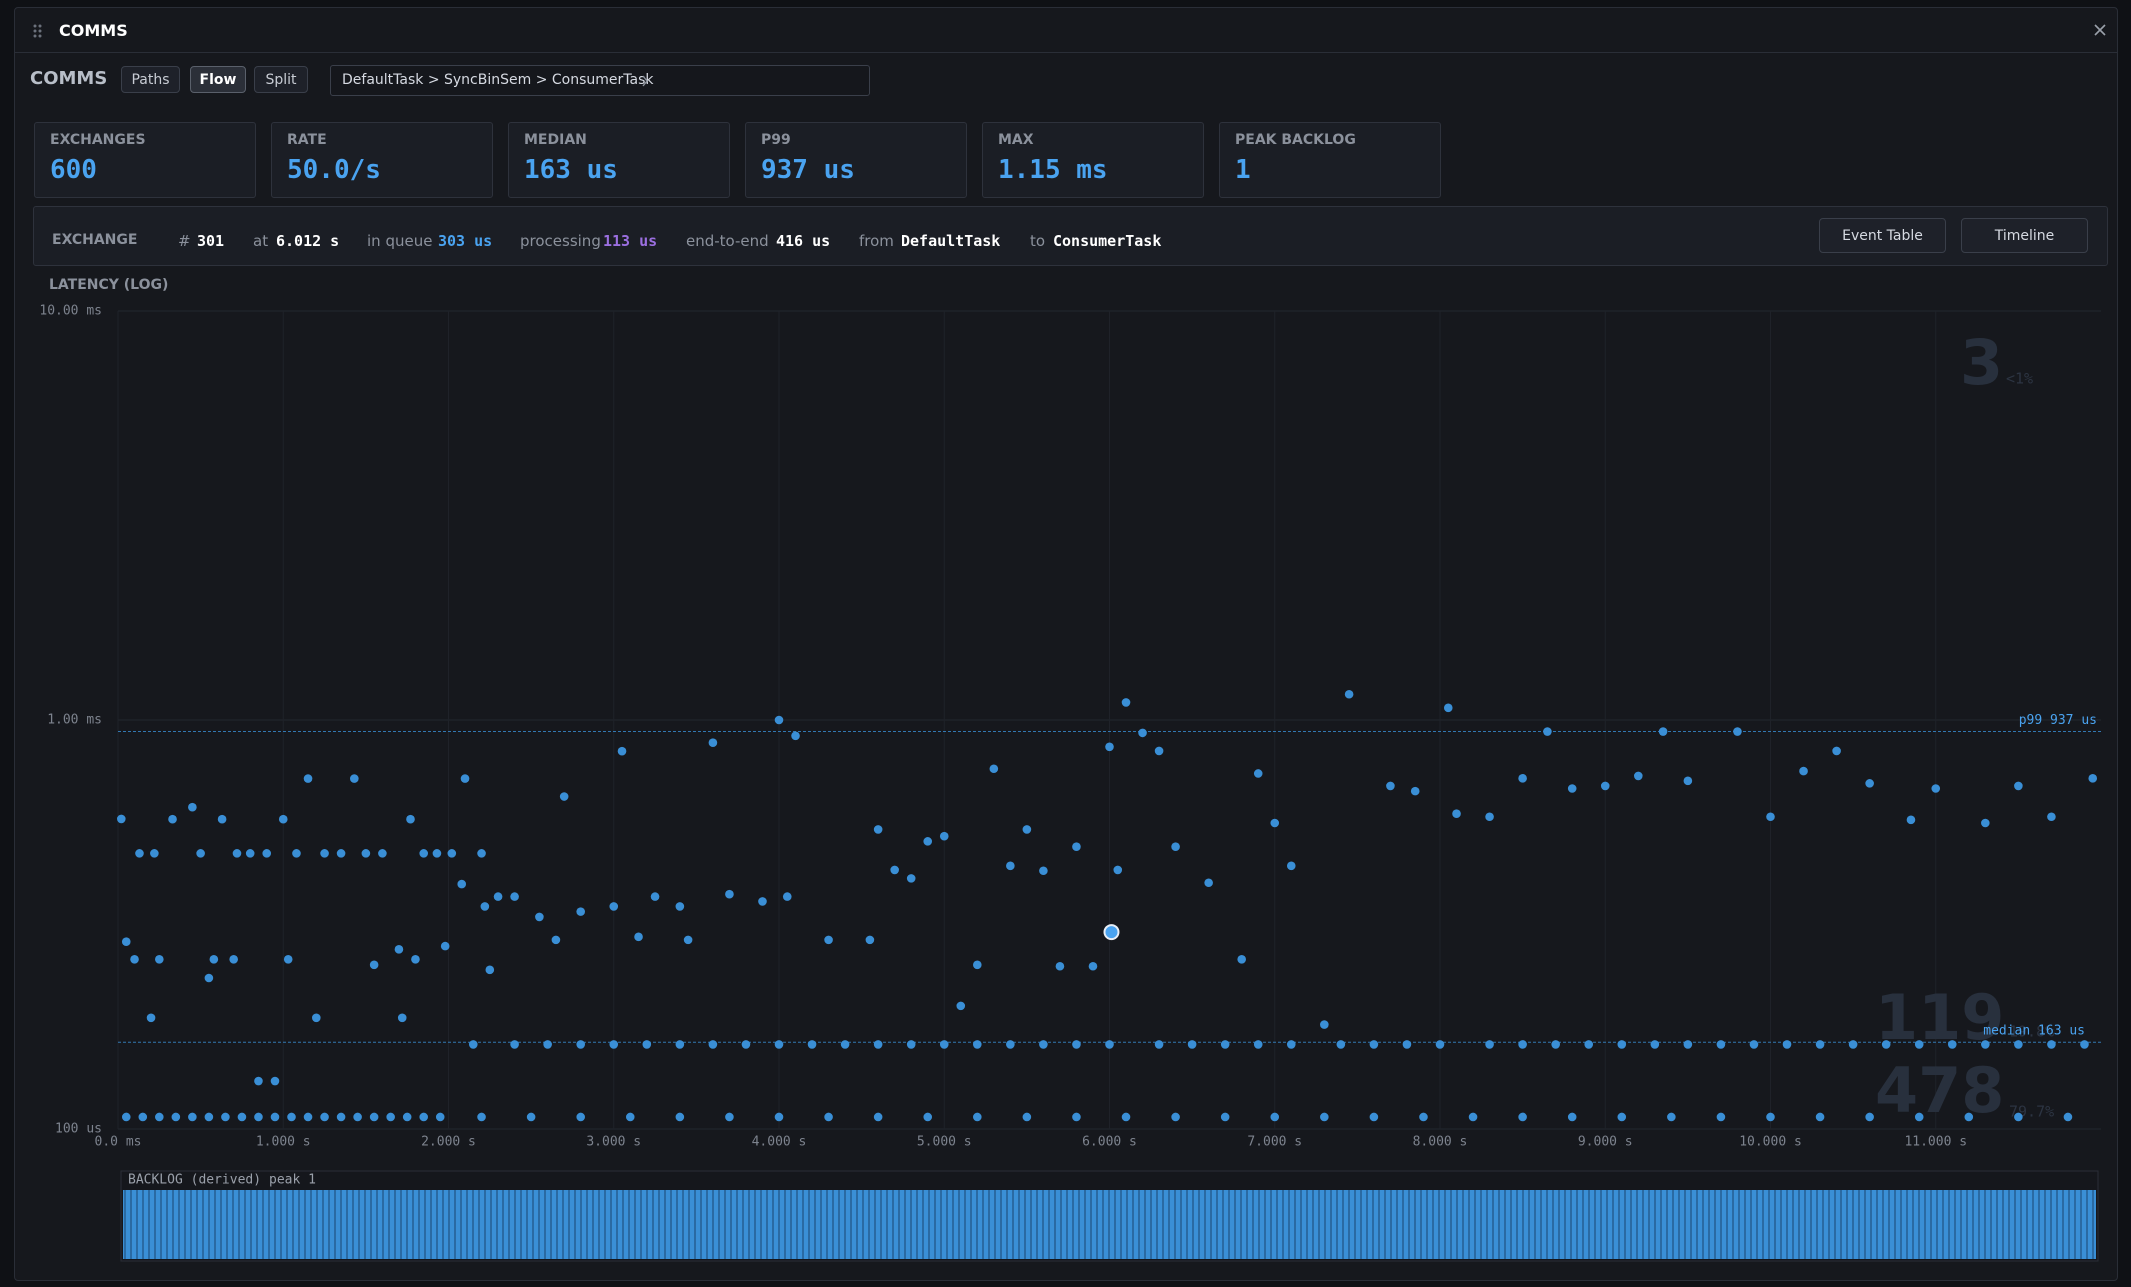 The image size is (2131, 1287). Describe the element at coordinates (150, 79) in the screenshot. I see `tab: Paths` at that location.